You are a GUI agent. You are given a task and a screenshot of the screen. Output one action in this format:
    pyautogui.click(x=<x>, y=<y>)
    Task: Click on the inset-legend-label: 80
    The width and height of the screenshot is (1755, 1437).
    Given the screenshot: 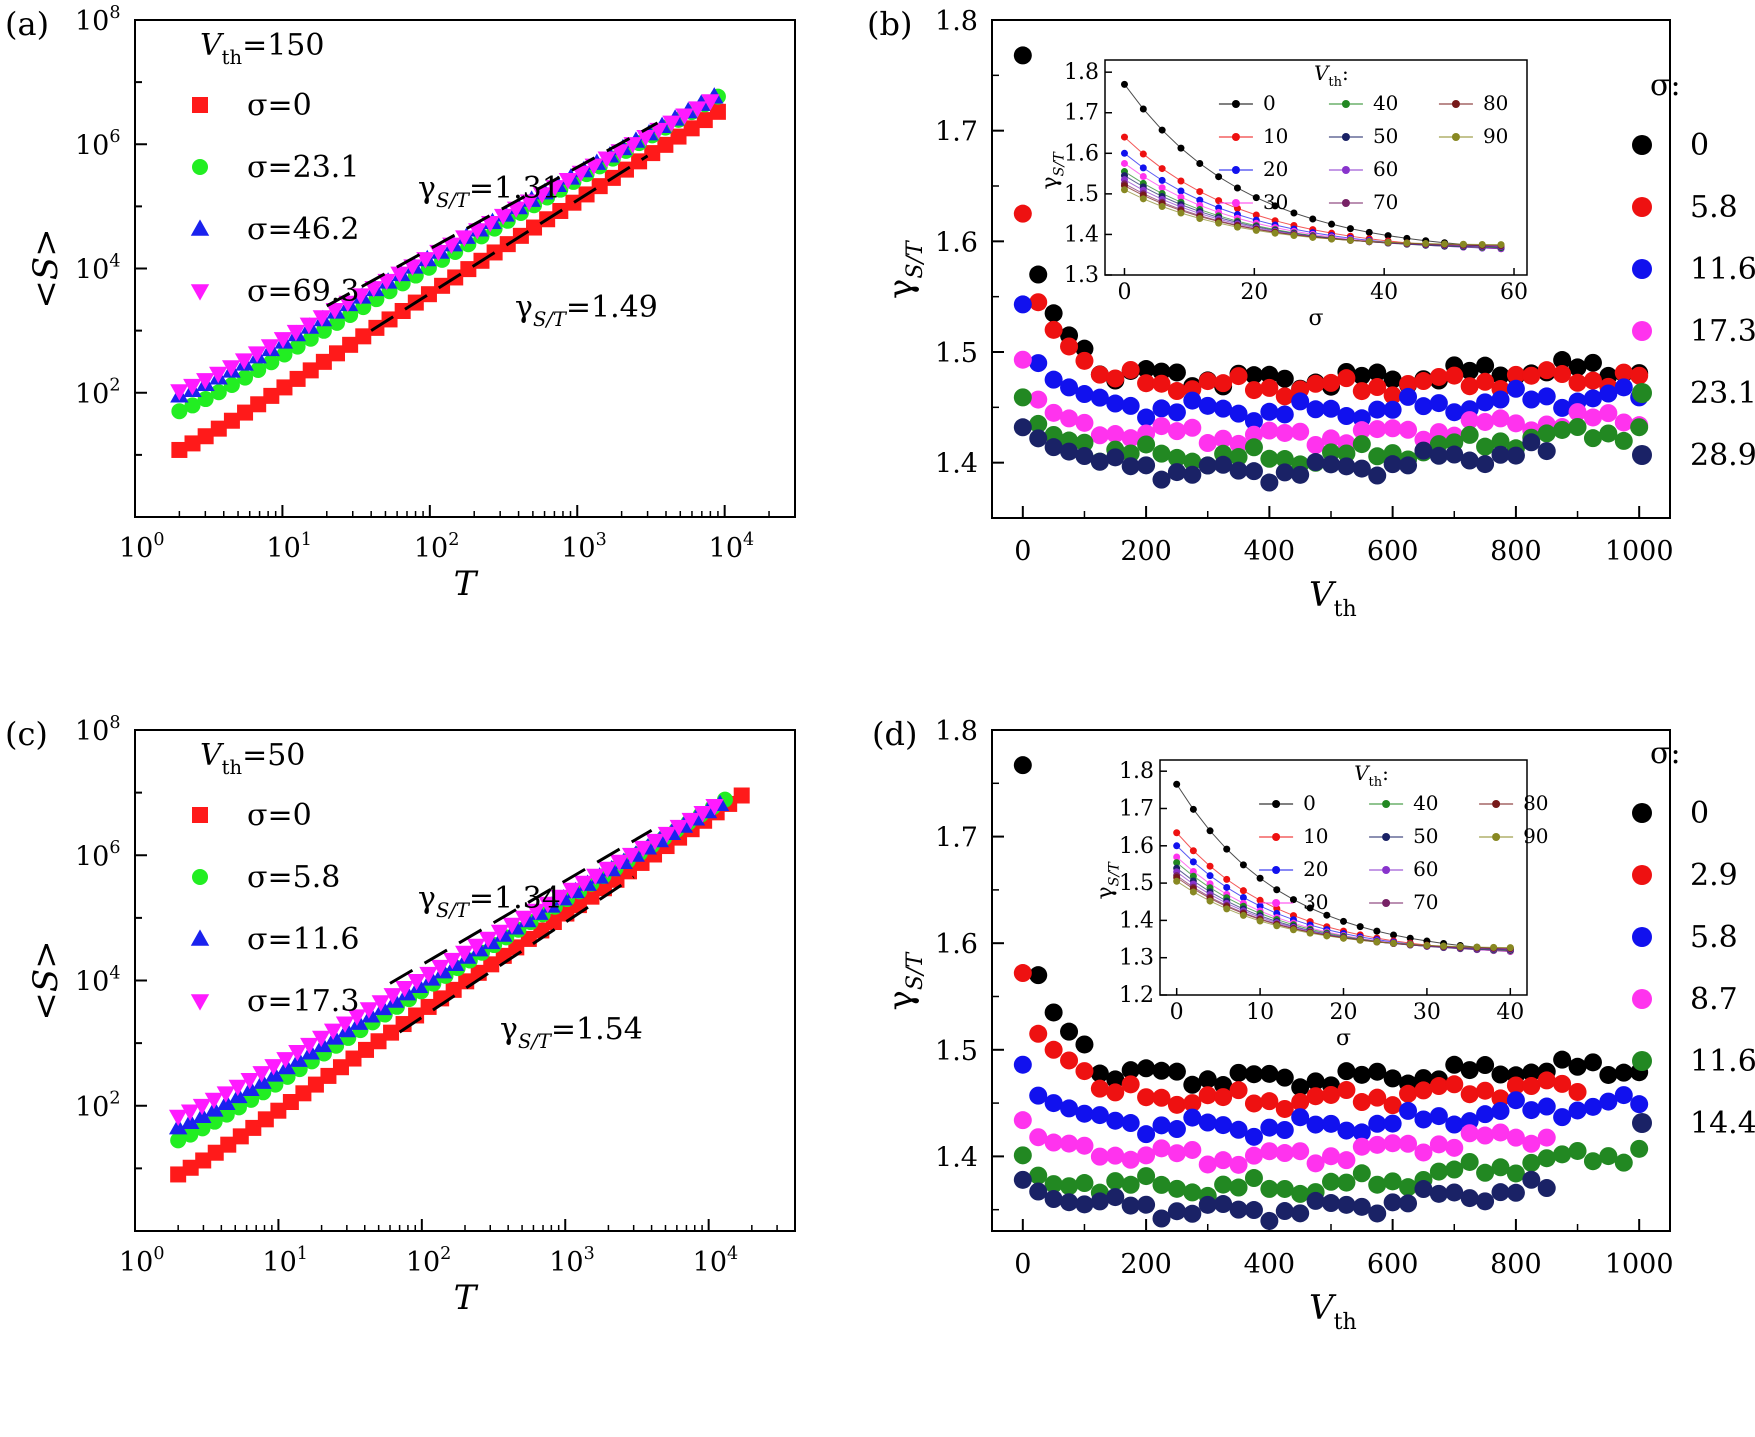 What is the action you would take?
    pyautogui.click(x=1535, y=803)
    